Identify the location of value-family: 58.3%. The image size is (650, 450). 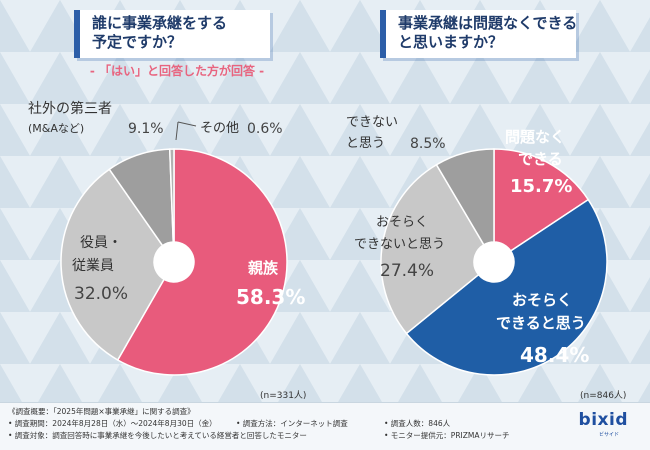
(270, 297).